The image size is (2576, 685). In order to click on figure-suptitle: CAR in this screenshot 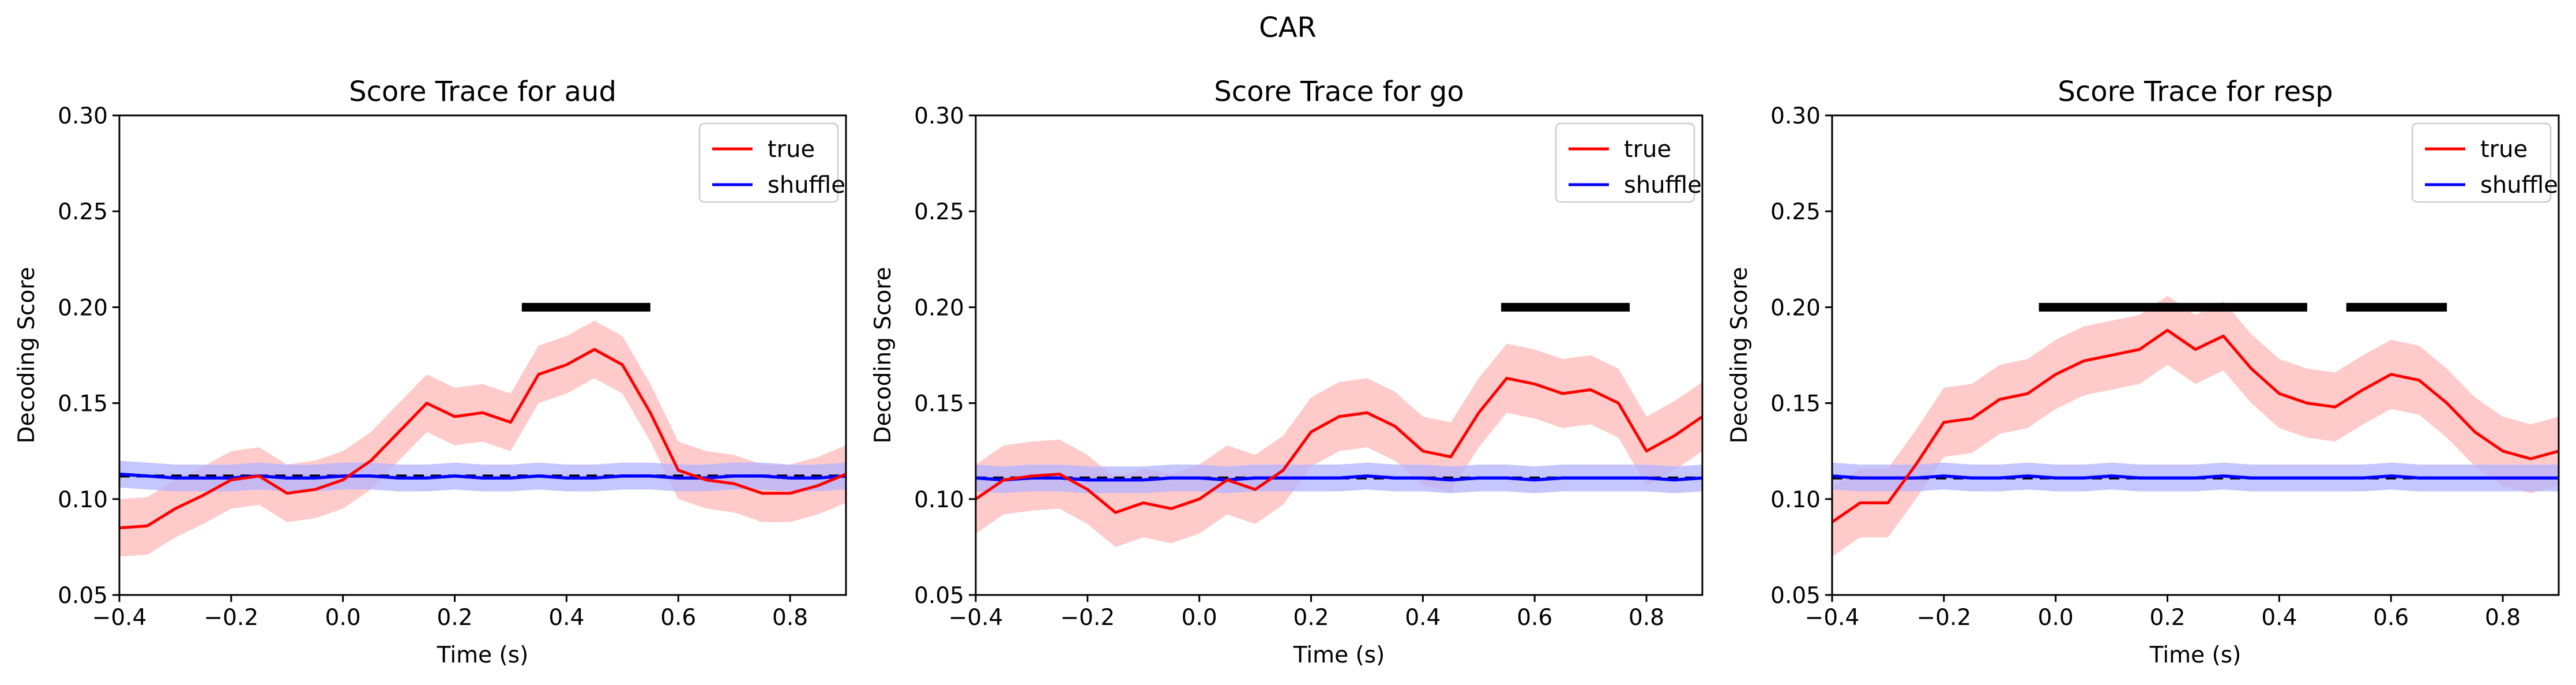, I will do `click(1288, 28)`.